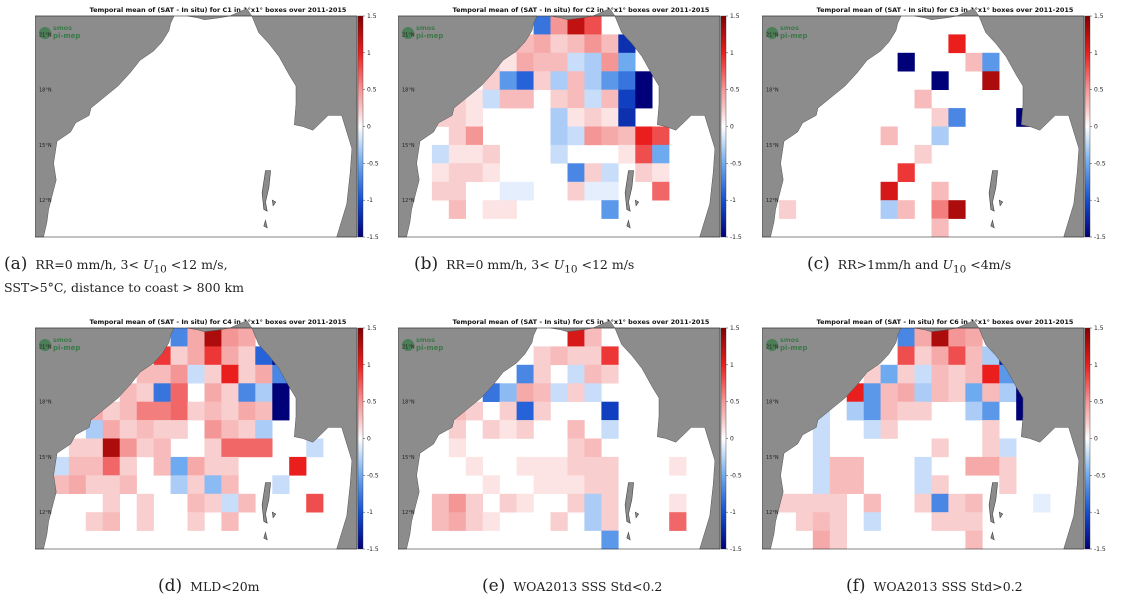 The width and height of the screenshot is (1126, 603). I want to click on caption-text-line2: SST>5°C, distance to coast > 800 km, so click(124, 287).